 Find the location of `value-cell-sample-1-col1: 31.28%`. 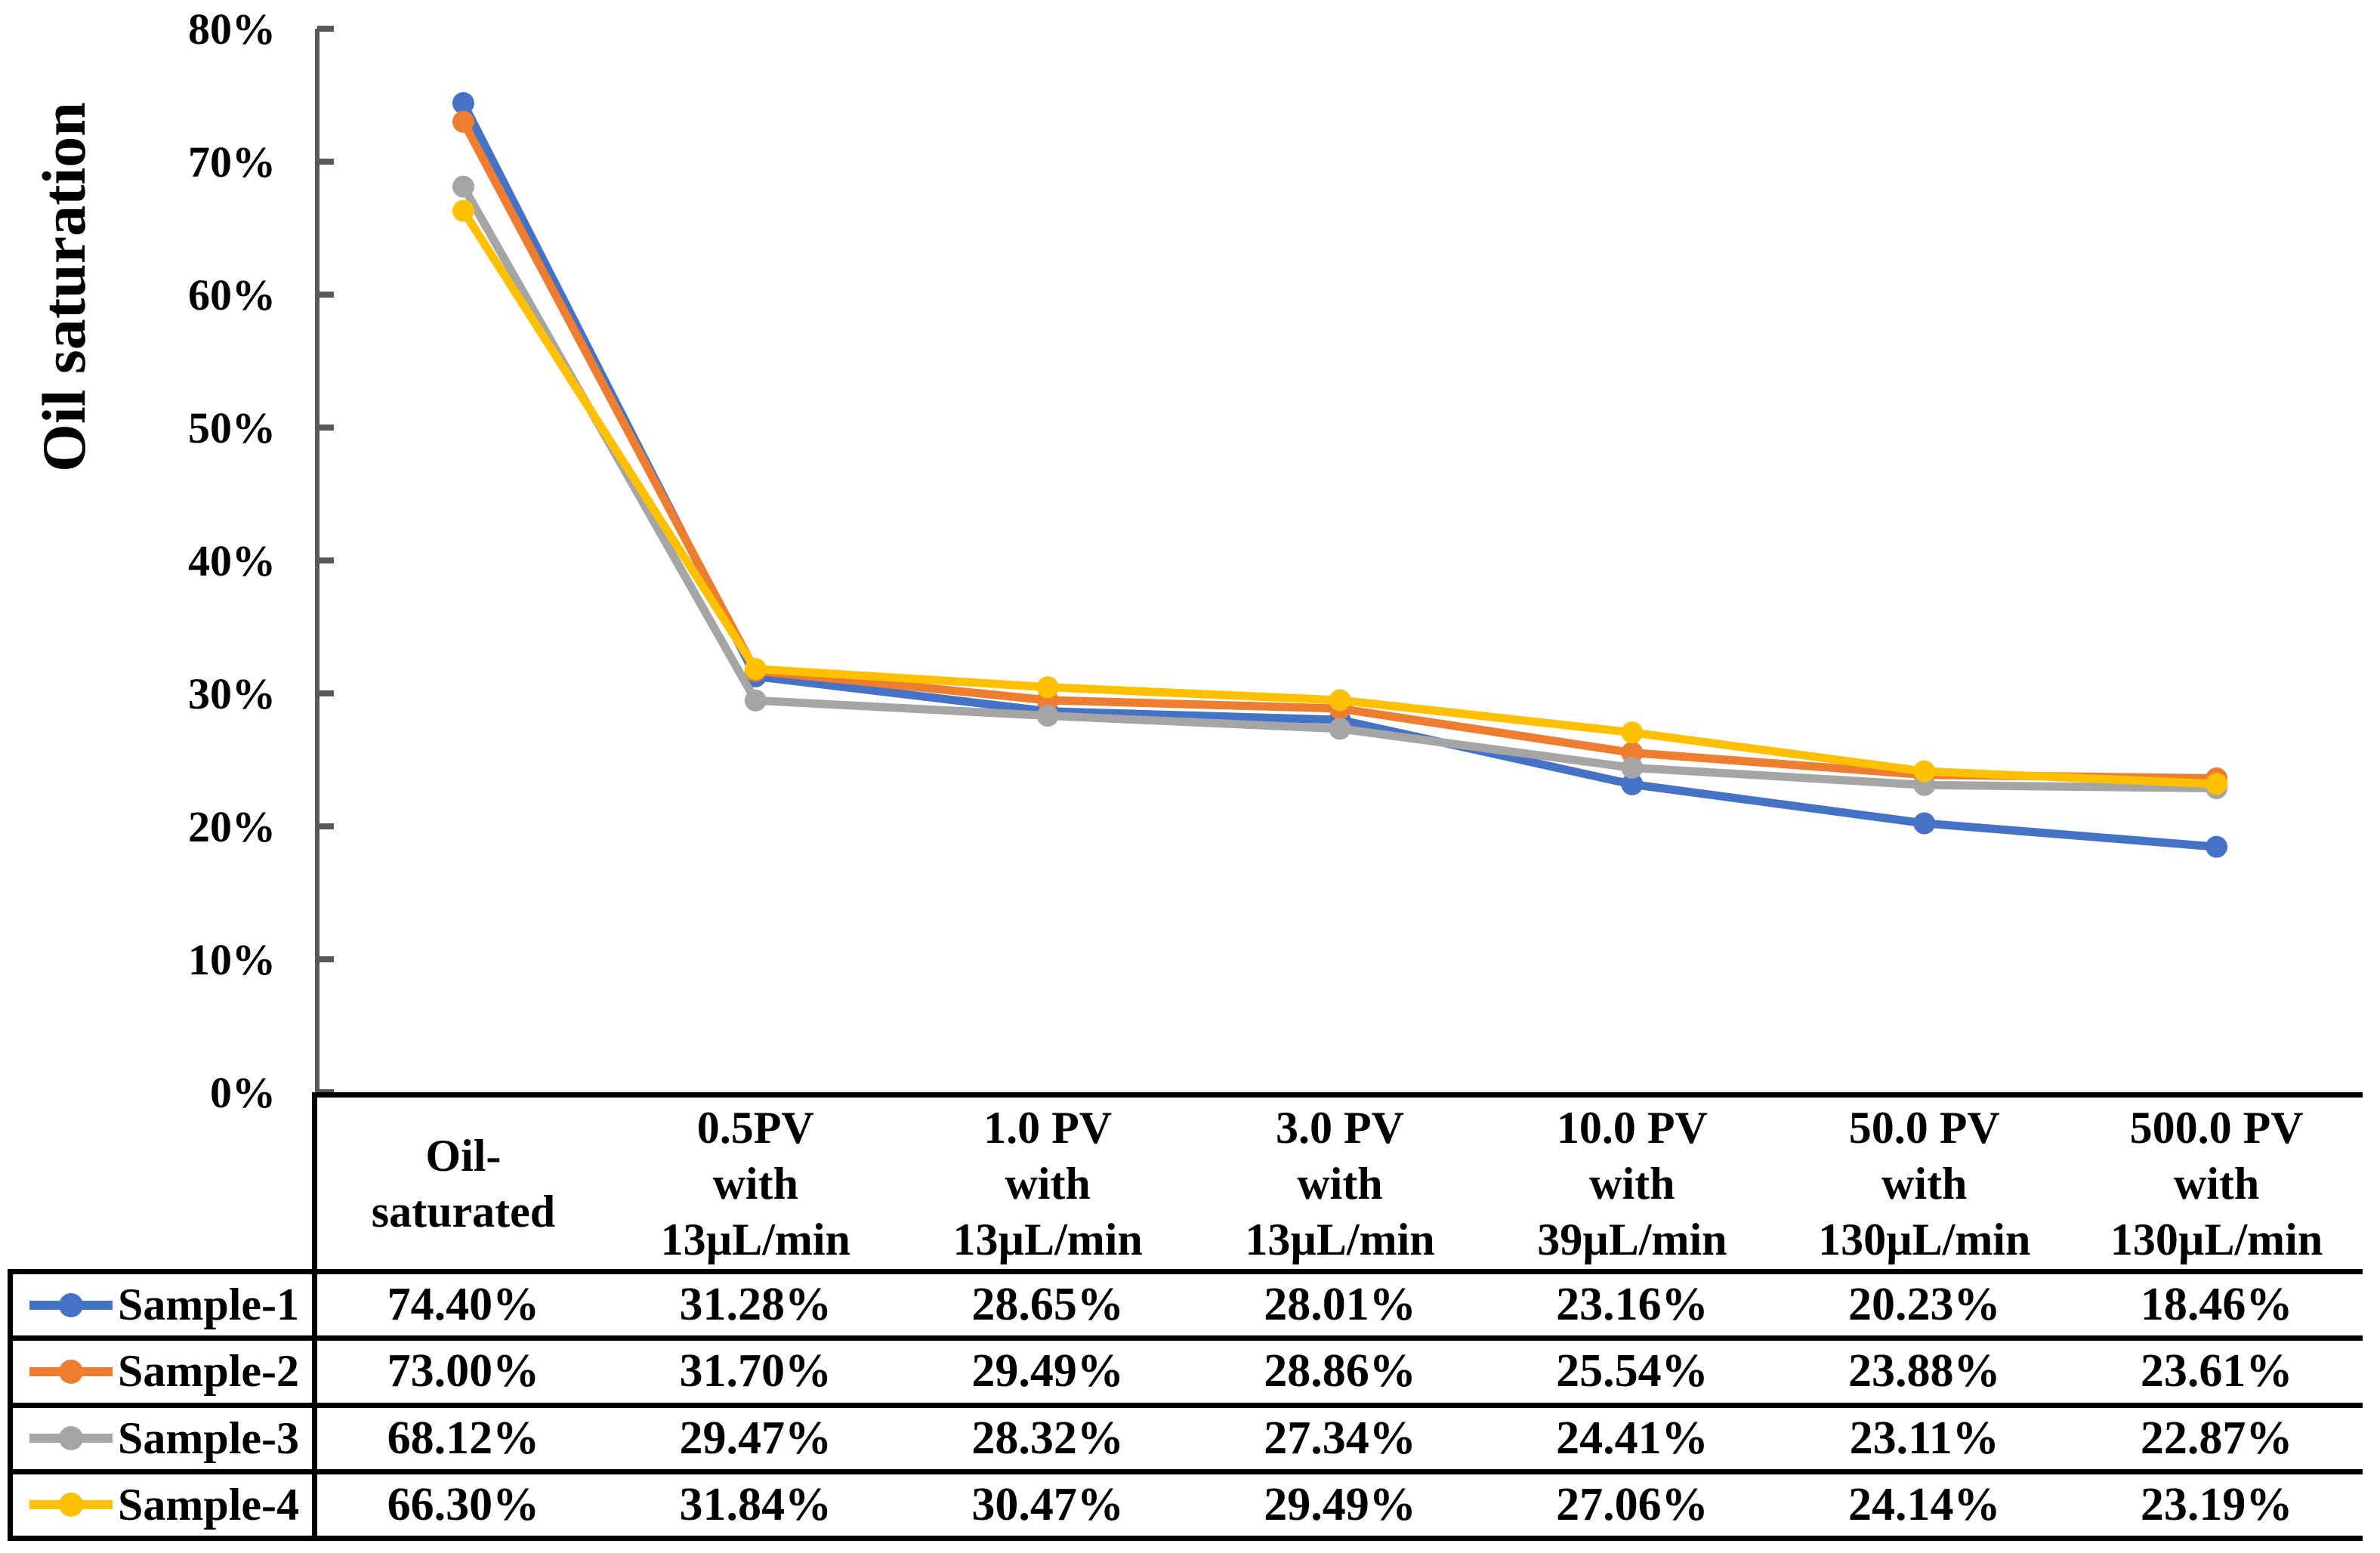

value-cell-sample-1-col1: 31.28% is located at coordinates (755, 1308).